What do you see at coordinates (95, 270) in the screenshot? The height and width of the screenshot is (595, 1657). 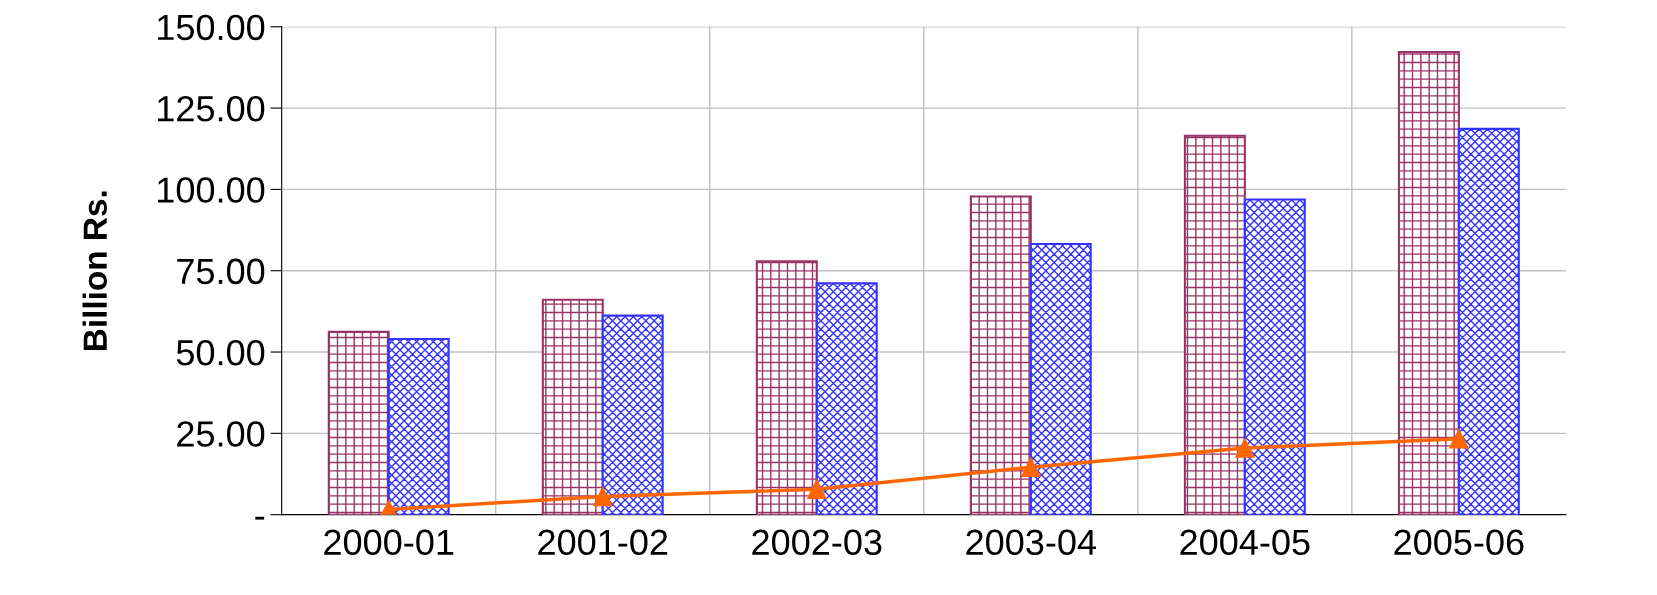 I see `y-axis-title: Billion Rs.` at bounding box center [95, 270].